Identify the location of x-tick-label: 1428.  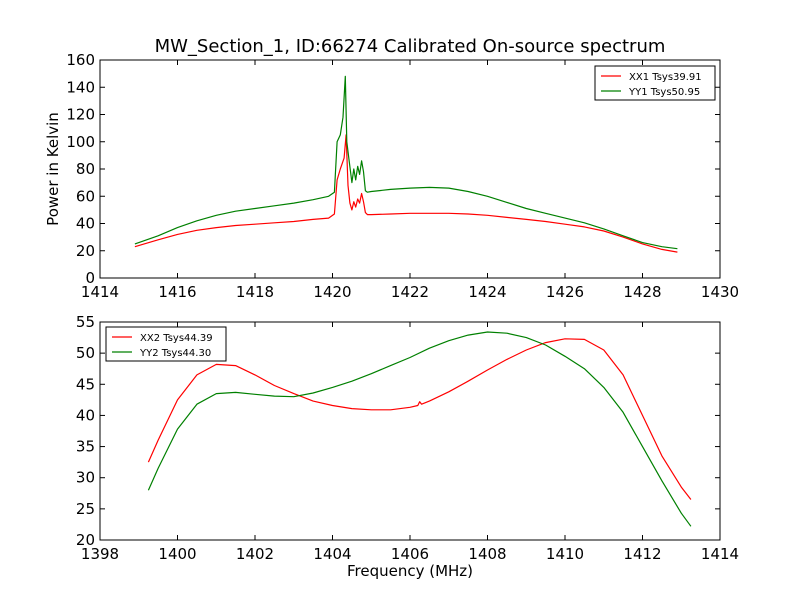
(642, 292).